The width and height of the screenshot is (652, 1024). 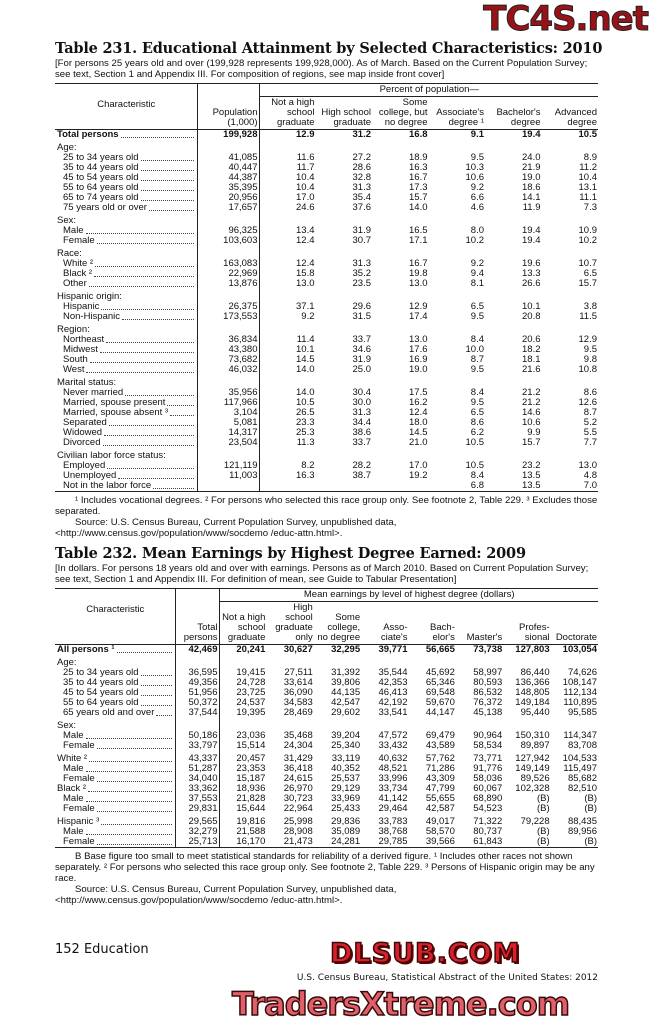 What do you see at coordinates (196, 617) in the screenshot?
I see `col-header-total: Total persons` at bounding box center [196, 617].